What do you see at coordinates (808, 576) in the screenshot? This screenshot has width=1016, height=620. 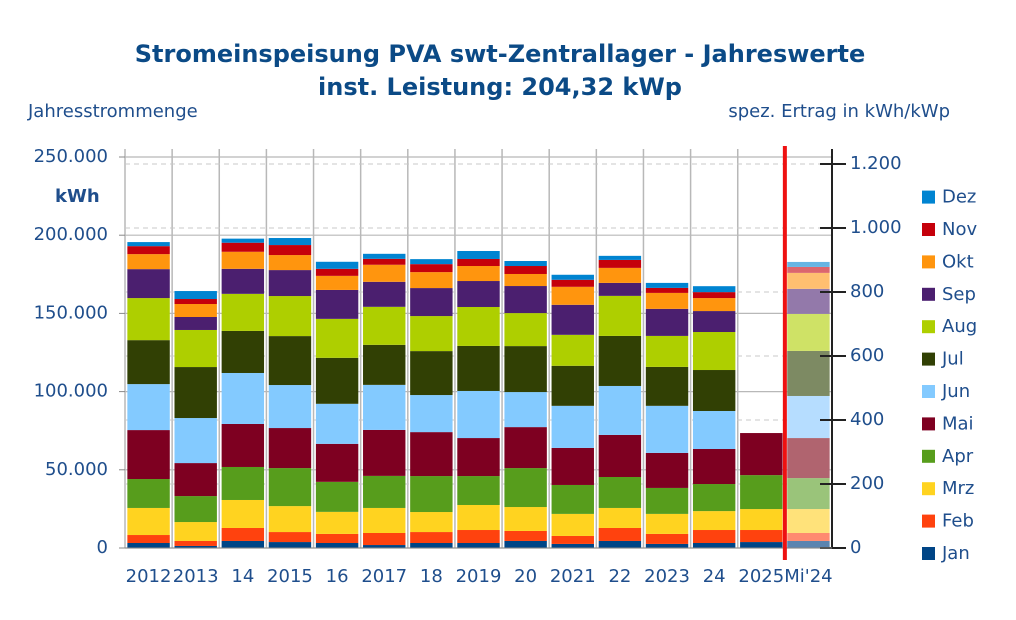 I see `x-tick-label: Mi'24` at bounding box center [808, 576].